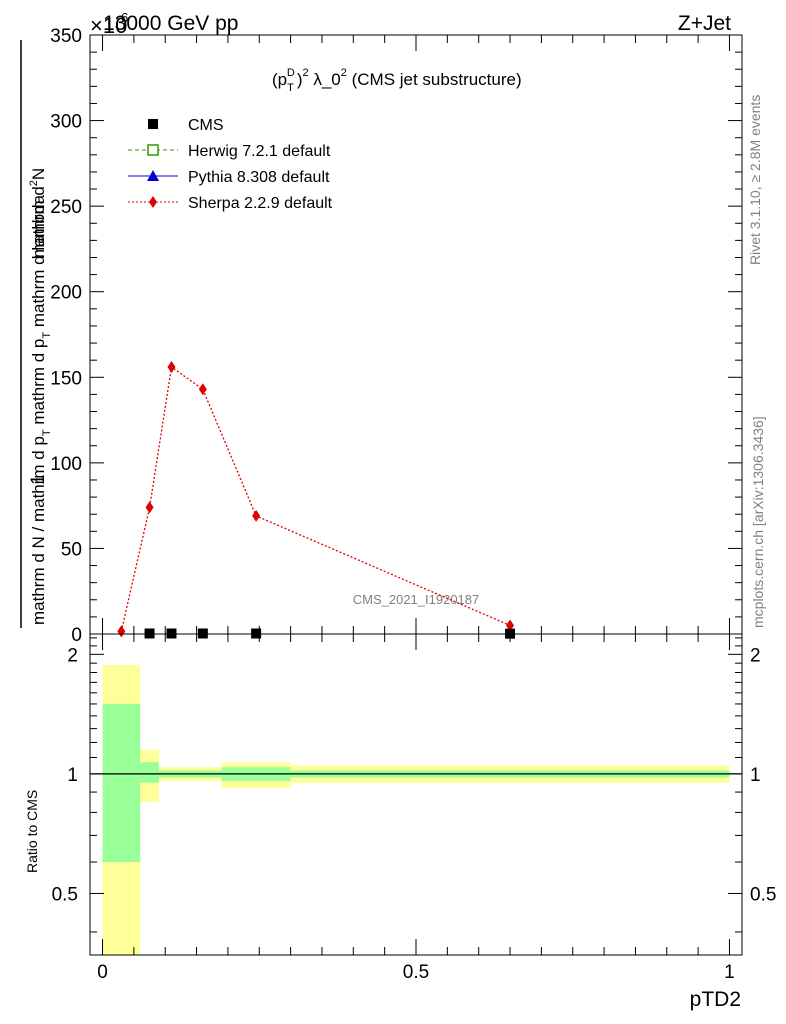 This screenshot has width=786, height=1024. What do you see at coordinates (66, 293) in the screenshot?
I see `main-ytick-label: 200` at bounding box center [66, 293].